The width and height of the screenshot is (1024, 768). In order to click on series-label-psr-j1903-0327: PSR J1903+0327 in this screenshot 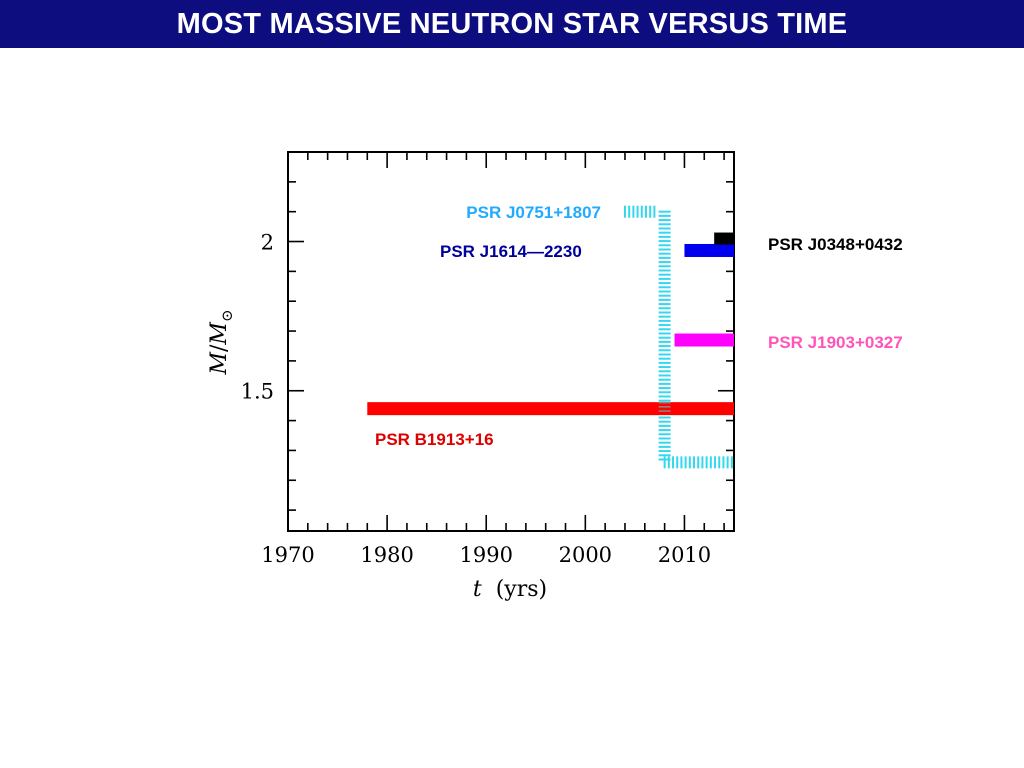, I will do `click(835, 342)`.